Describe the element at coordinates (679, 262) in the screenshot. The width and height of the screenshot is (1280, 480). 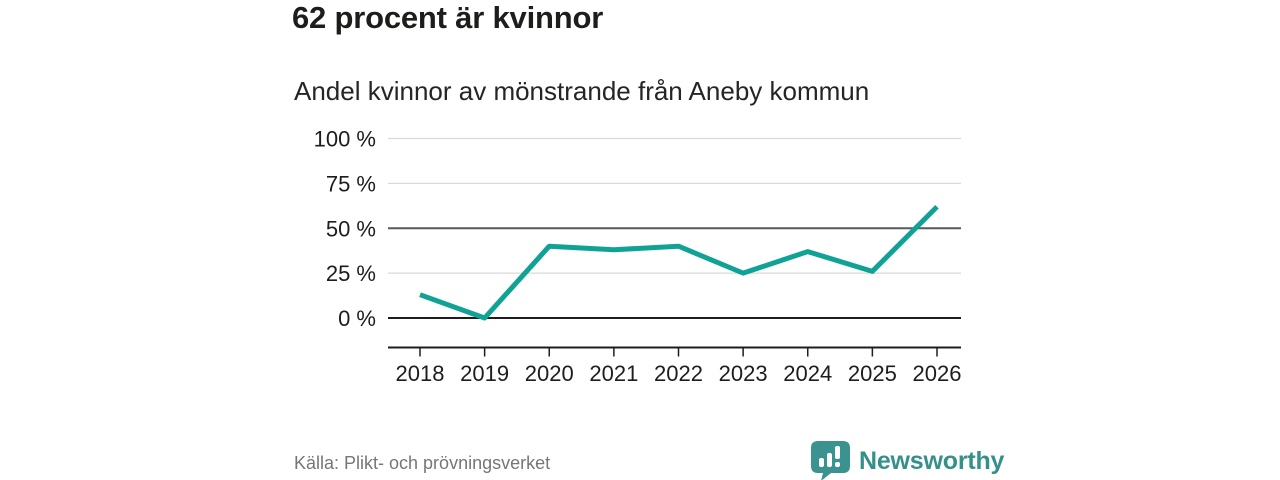
I see `data-line-andel-kvinnor` at that location.